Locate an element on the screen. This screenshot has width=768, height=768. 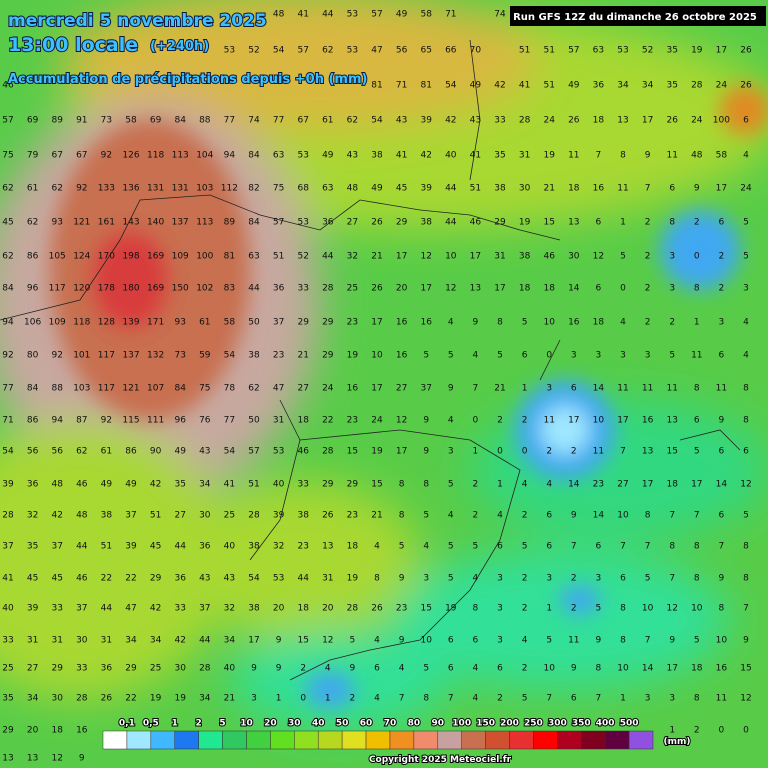
grid-value: 113 is located at coordinates (180, 156).